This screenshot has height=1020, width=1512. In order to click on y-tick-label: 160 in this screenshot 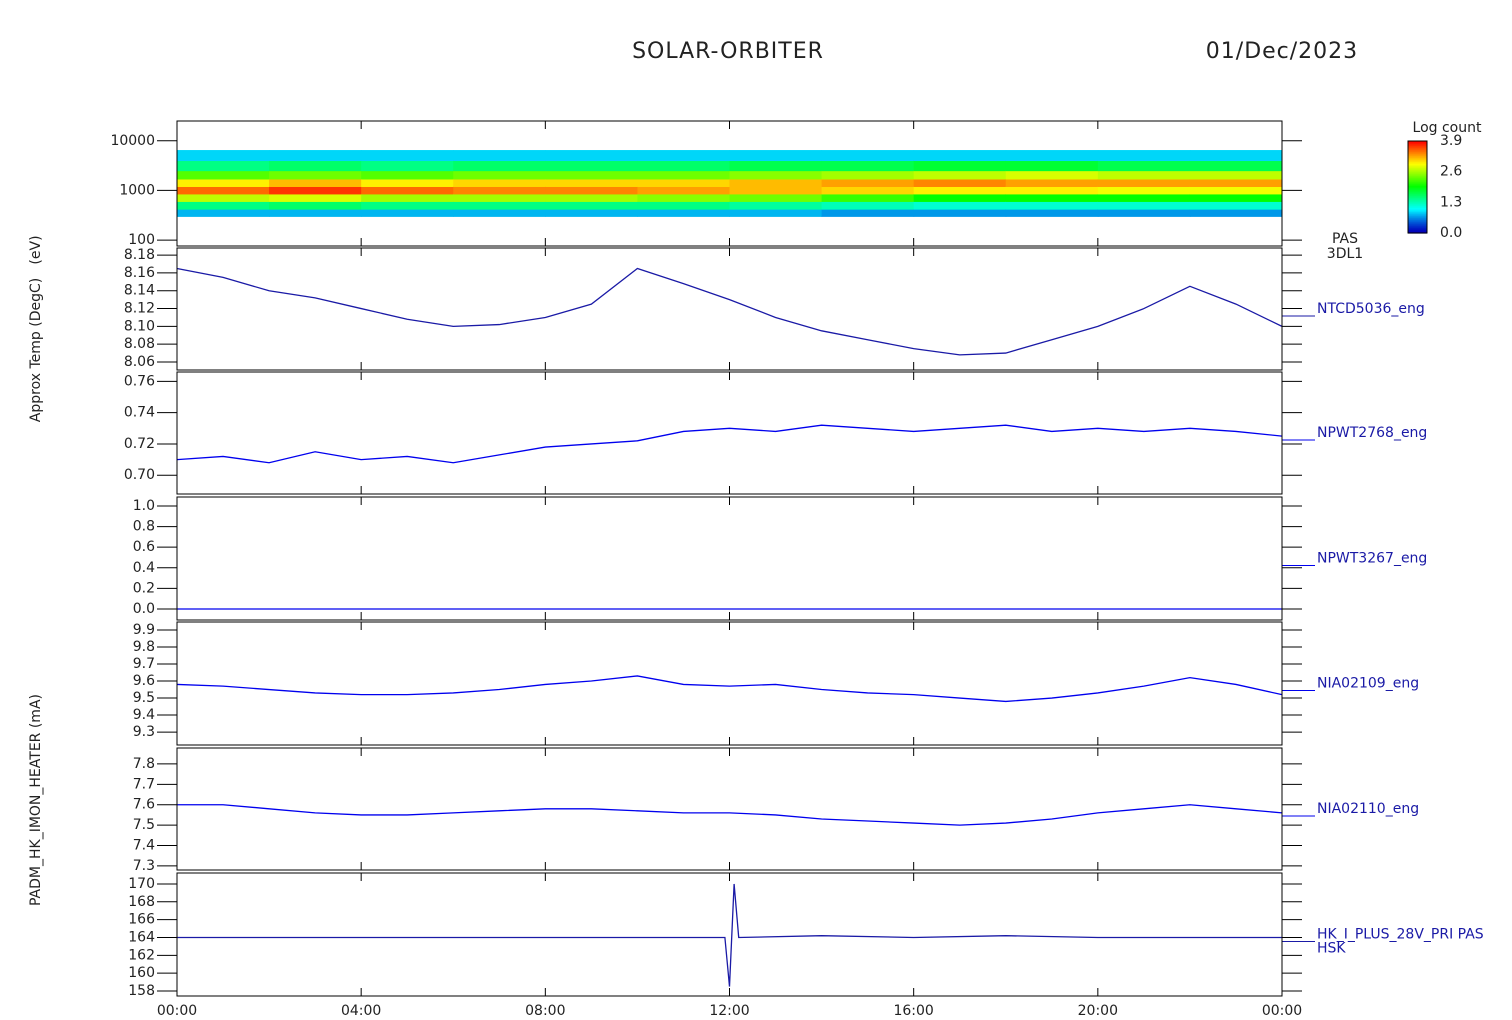, I will do `click(141, 973)`.